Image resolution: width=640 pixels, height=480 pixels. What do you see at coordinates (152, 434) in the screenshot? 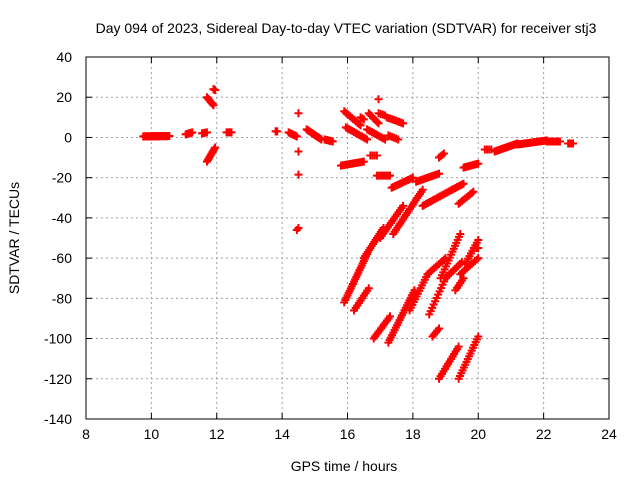
I see `x-tick-label: 10` at bounding box center [152, 434].